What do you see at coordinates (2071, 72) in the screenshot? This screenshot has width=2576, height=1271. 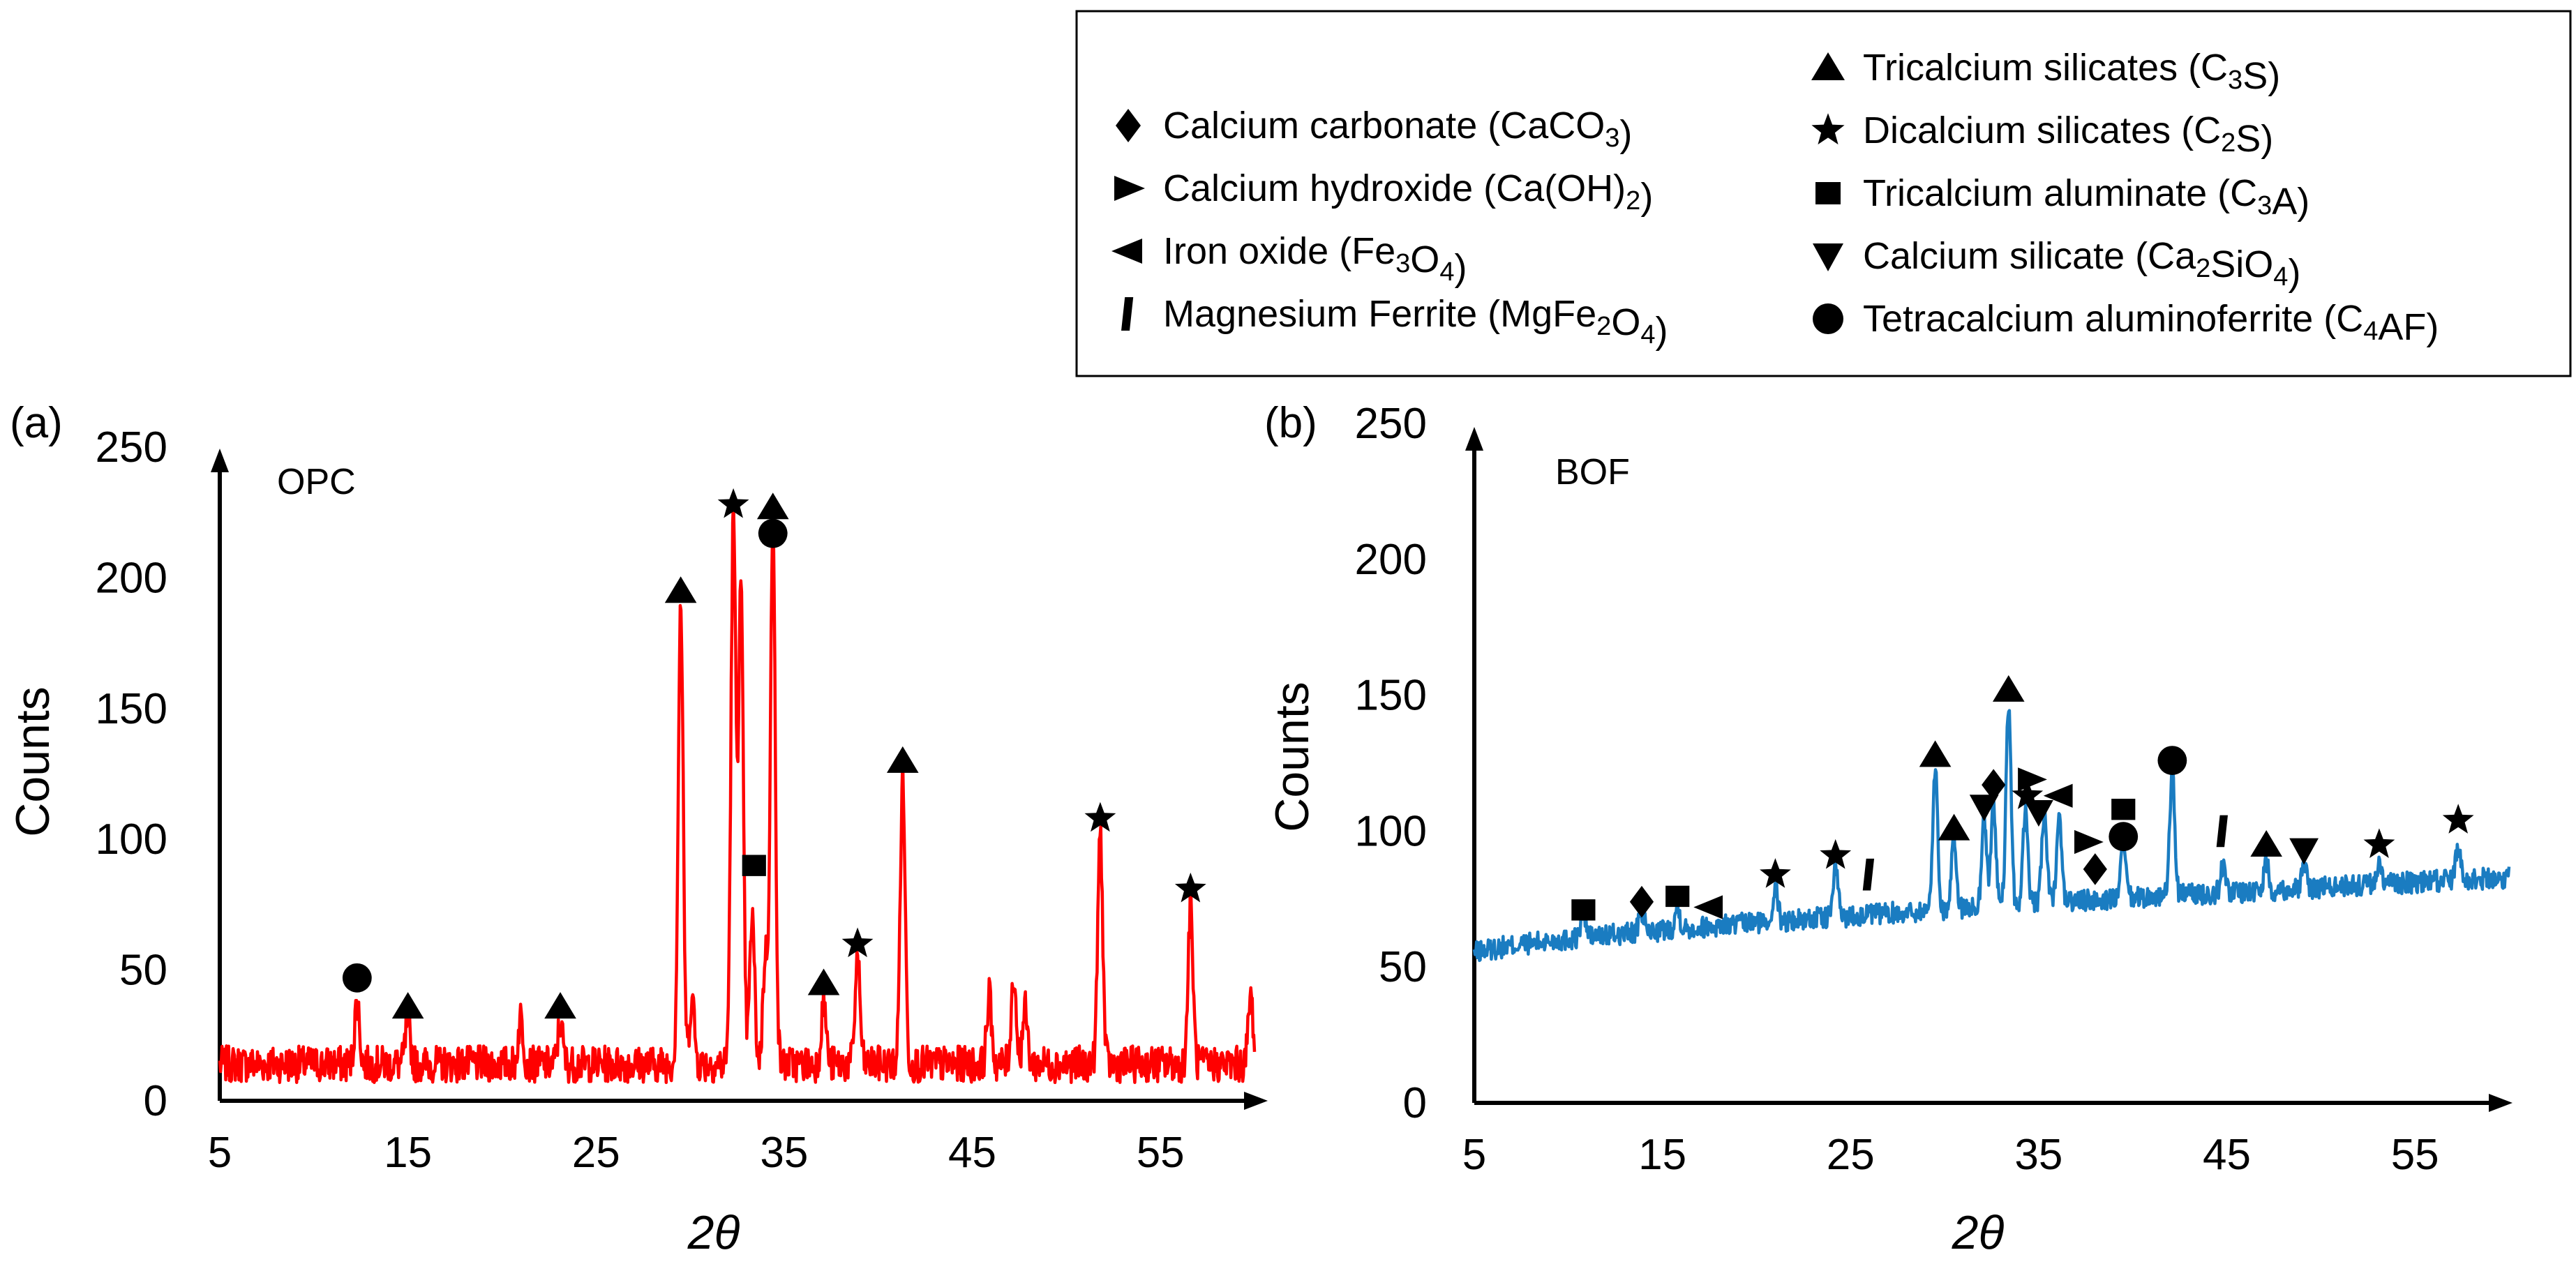 I see `legend-right-item-0: Tricalcium silicates (C3S)` at bounding box center [2071, 72].